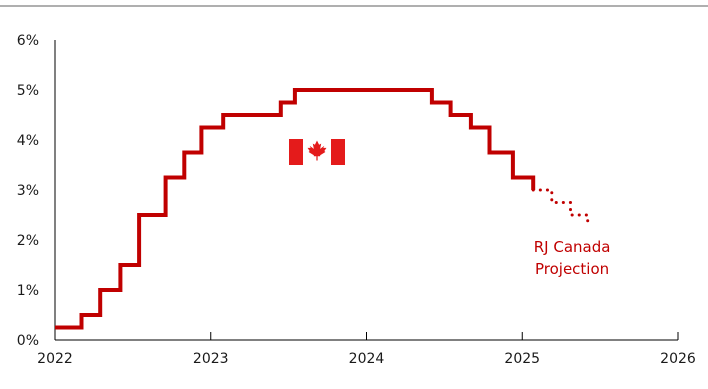  Describe the element at coordinates (560, 208) in the screenshot. I see `projection-series-line` at that location.